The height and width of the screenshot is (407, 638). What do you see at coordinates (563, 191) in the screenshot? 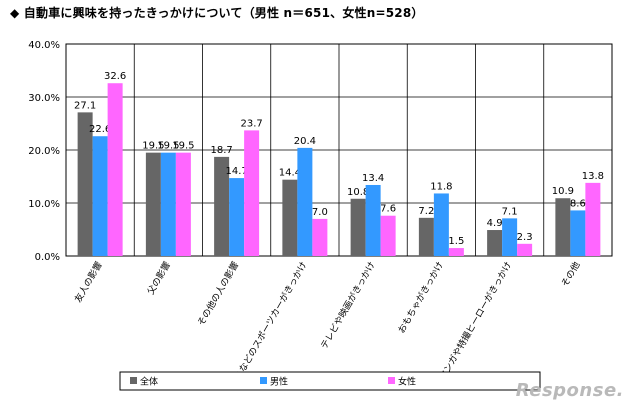
I see `data-label: 10.9` at bounding box center [563, 191].